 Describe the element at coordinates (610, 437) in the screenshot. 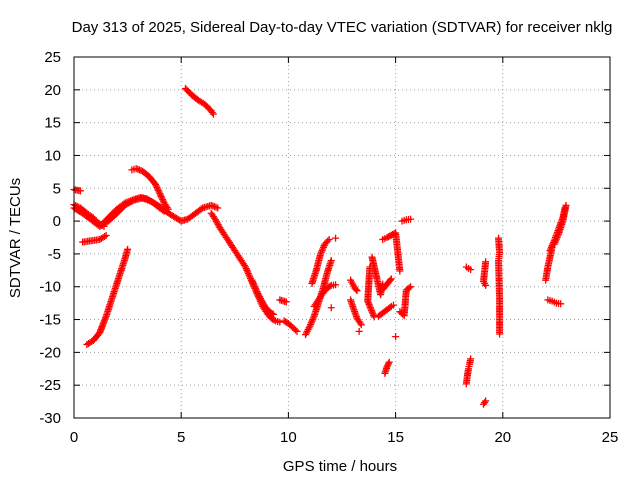

I see `x-tick-label: 25` at that location.